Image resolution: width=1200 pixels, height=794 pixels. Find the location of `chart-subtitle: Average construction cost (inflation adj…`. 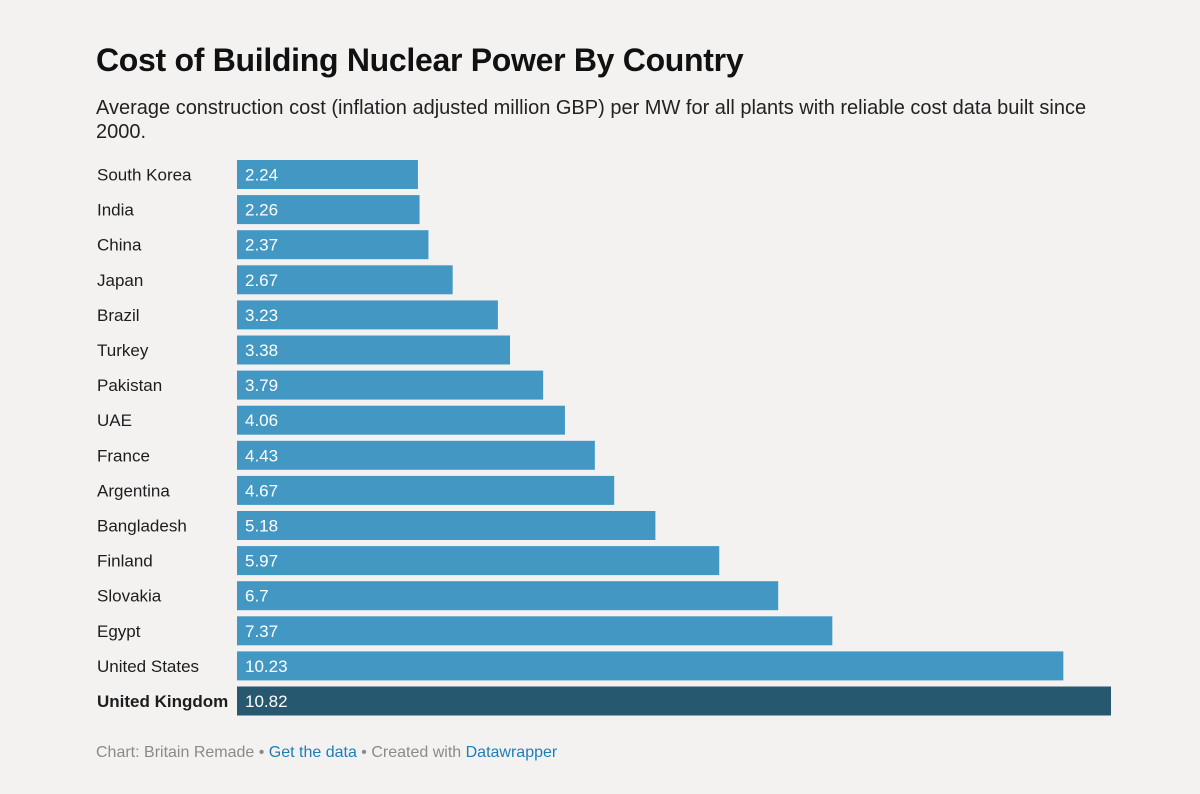

chart-subtitle: Average construction cost (inflation adj… is located at coordinates (591, 120).